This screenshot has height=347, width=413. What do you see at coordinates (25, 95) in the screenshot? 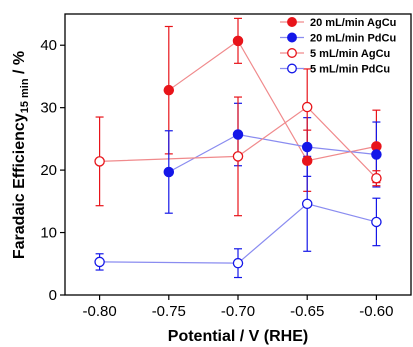
I see `y-axis-title-sub: 15 min` at bounding box center [25, 95].